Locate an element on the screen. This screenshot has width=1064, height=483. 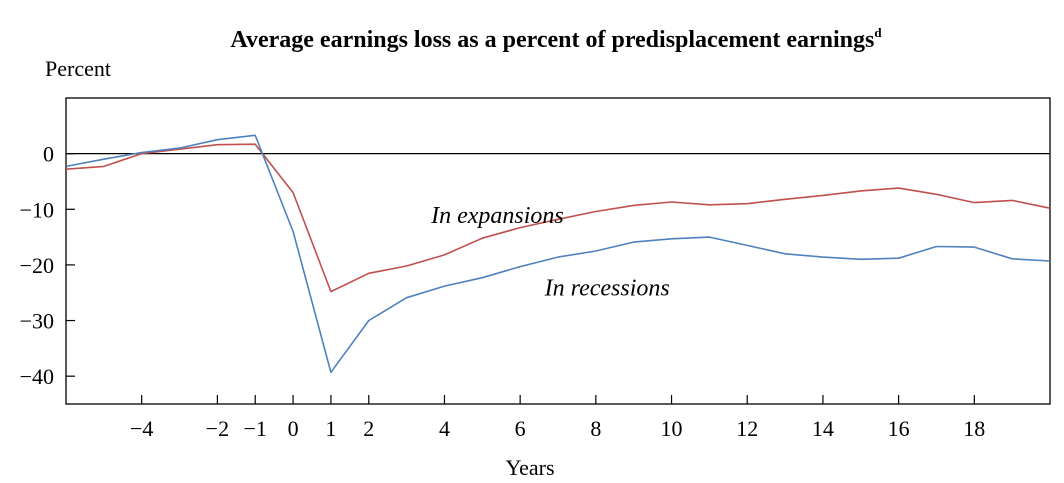
x-tick-label: 12 is located at coordinates (747, 428).